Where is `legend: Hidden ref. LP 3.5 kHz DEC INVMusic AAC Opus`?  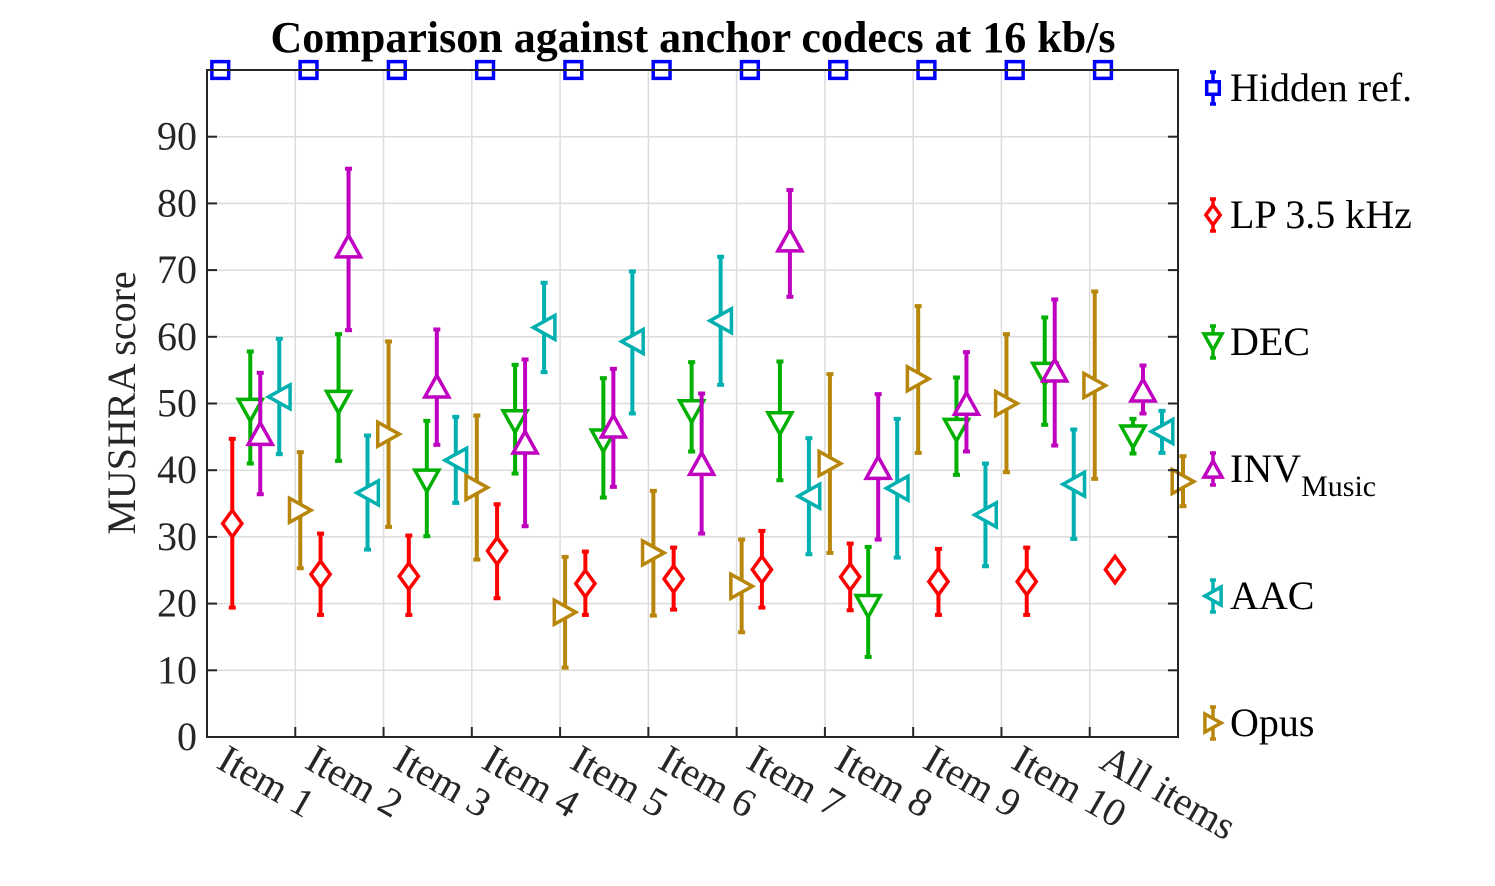 legend: Hidden ref. LP 3.5 kHz DEC INVMusic AAC Opus is located at coordinates (1306, 405).